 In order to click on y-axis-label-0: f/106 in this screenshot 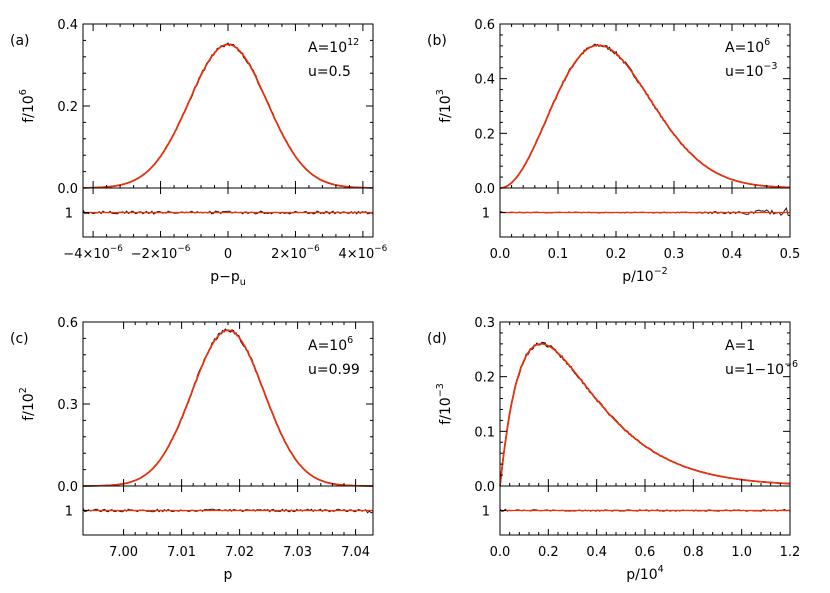, I will do `click(27, 106)`.